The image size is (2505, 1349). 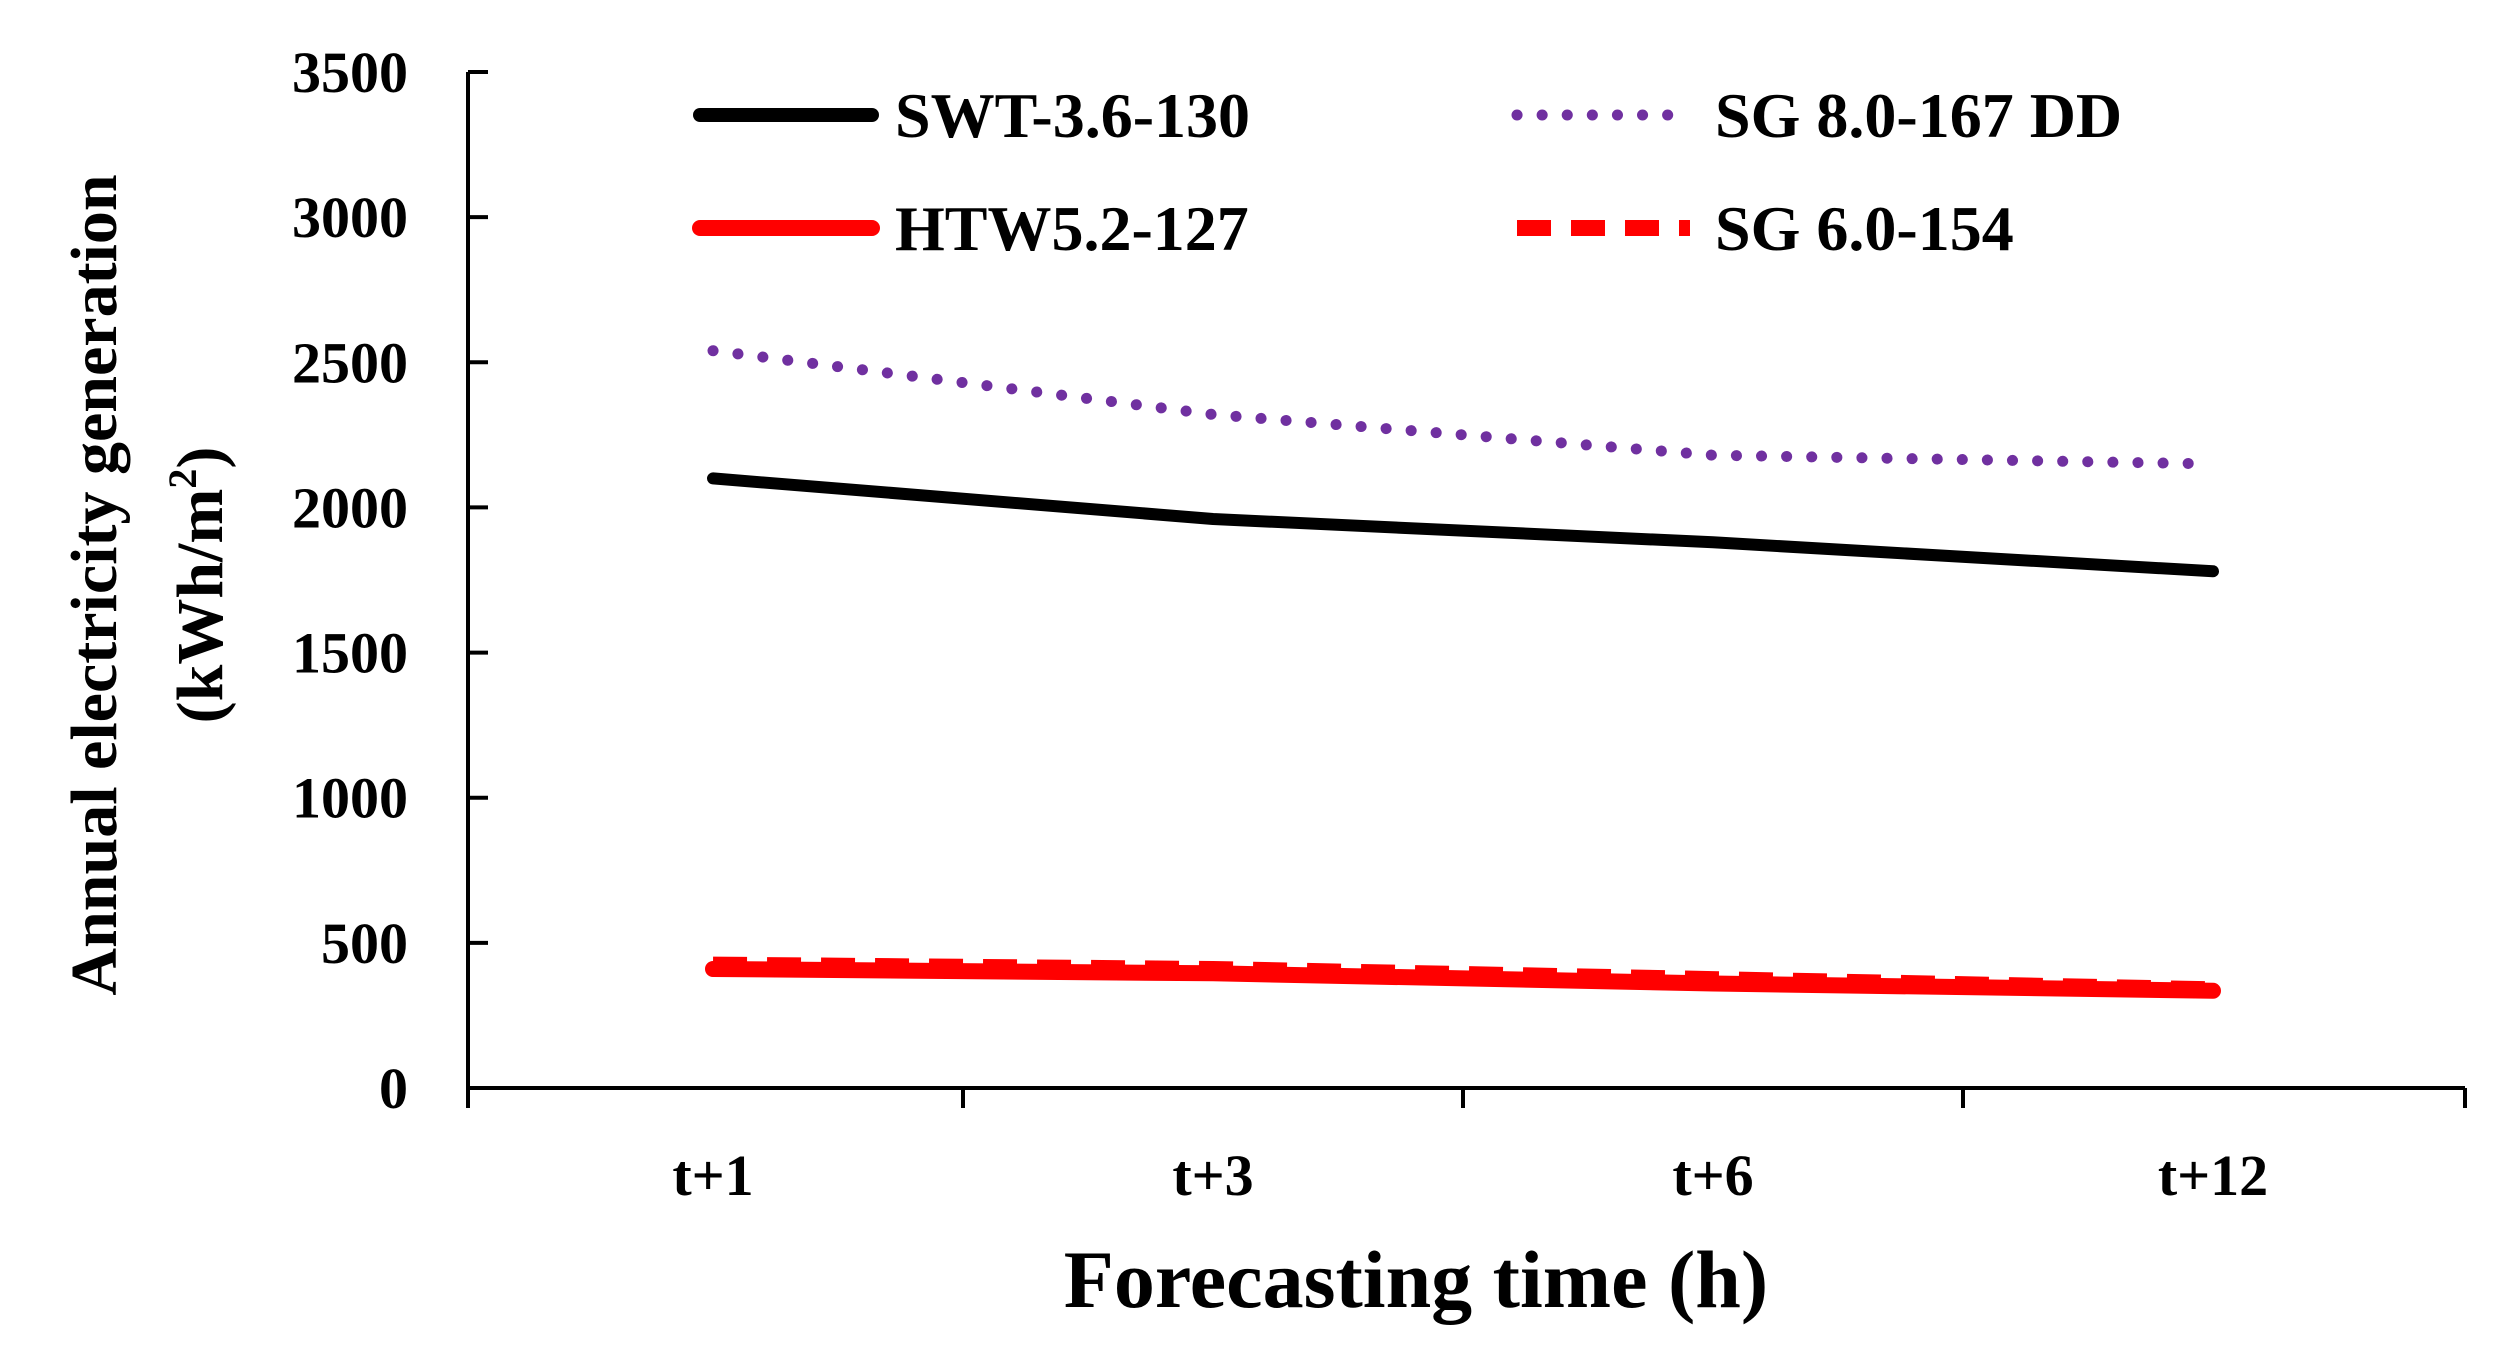 I want to click on legend-label-swt-3-6-130: SWT-3.6-130, so click(x=1072, y=115).